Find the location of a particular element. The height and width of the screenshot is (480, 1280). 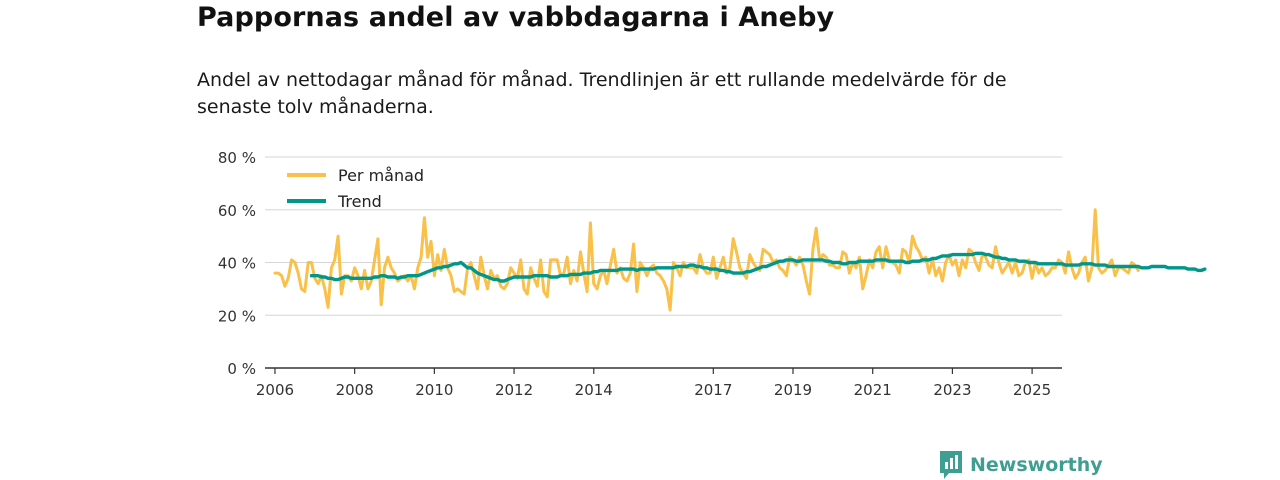

brand-logo: Newsworthy is located at coordinates (1021, 465).